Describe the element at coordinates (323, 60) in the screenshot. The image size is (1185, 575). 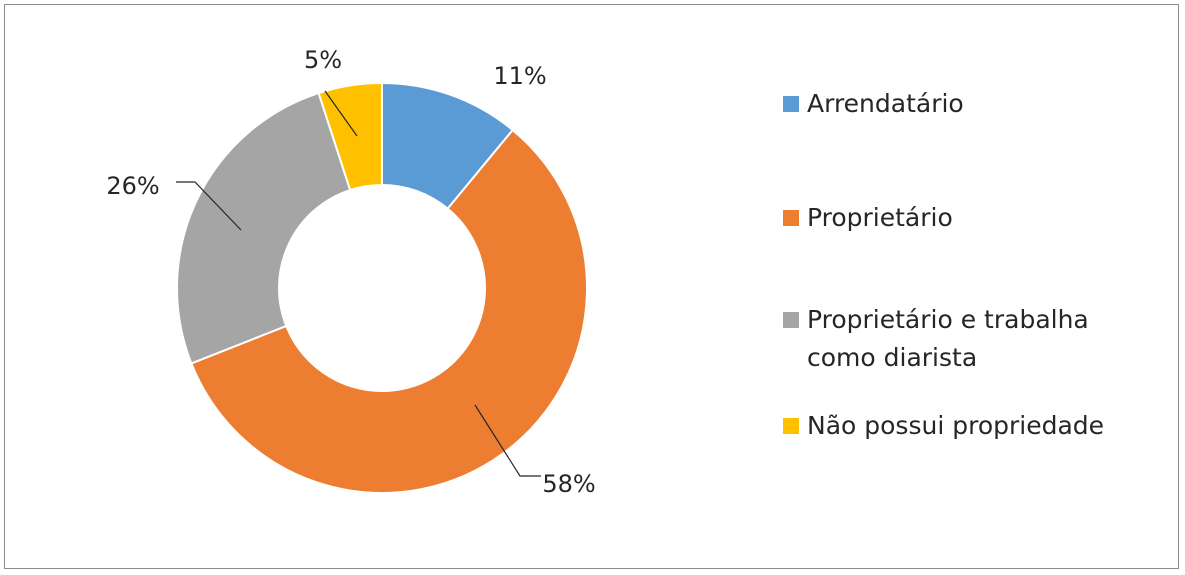
I see `data-label-3: 5%` at that location.